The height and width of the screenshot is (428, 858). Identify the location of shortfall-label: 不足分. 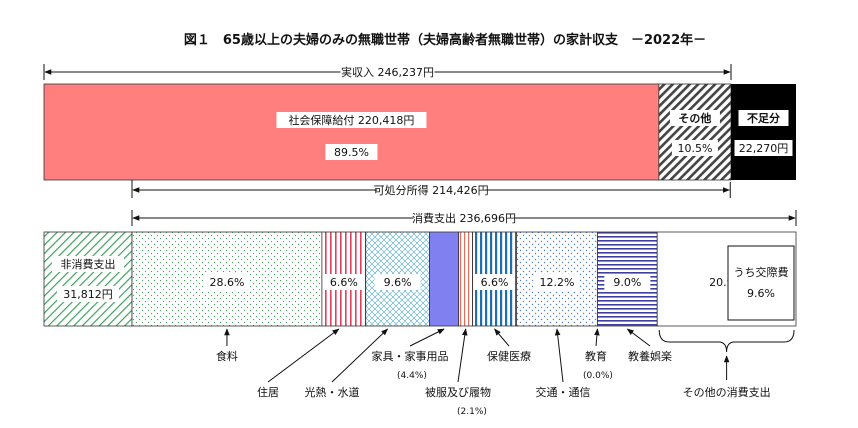
(763, 118).